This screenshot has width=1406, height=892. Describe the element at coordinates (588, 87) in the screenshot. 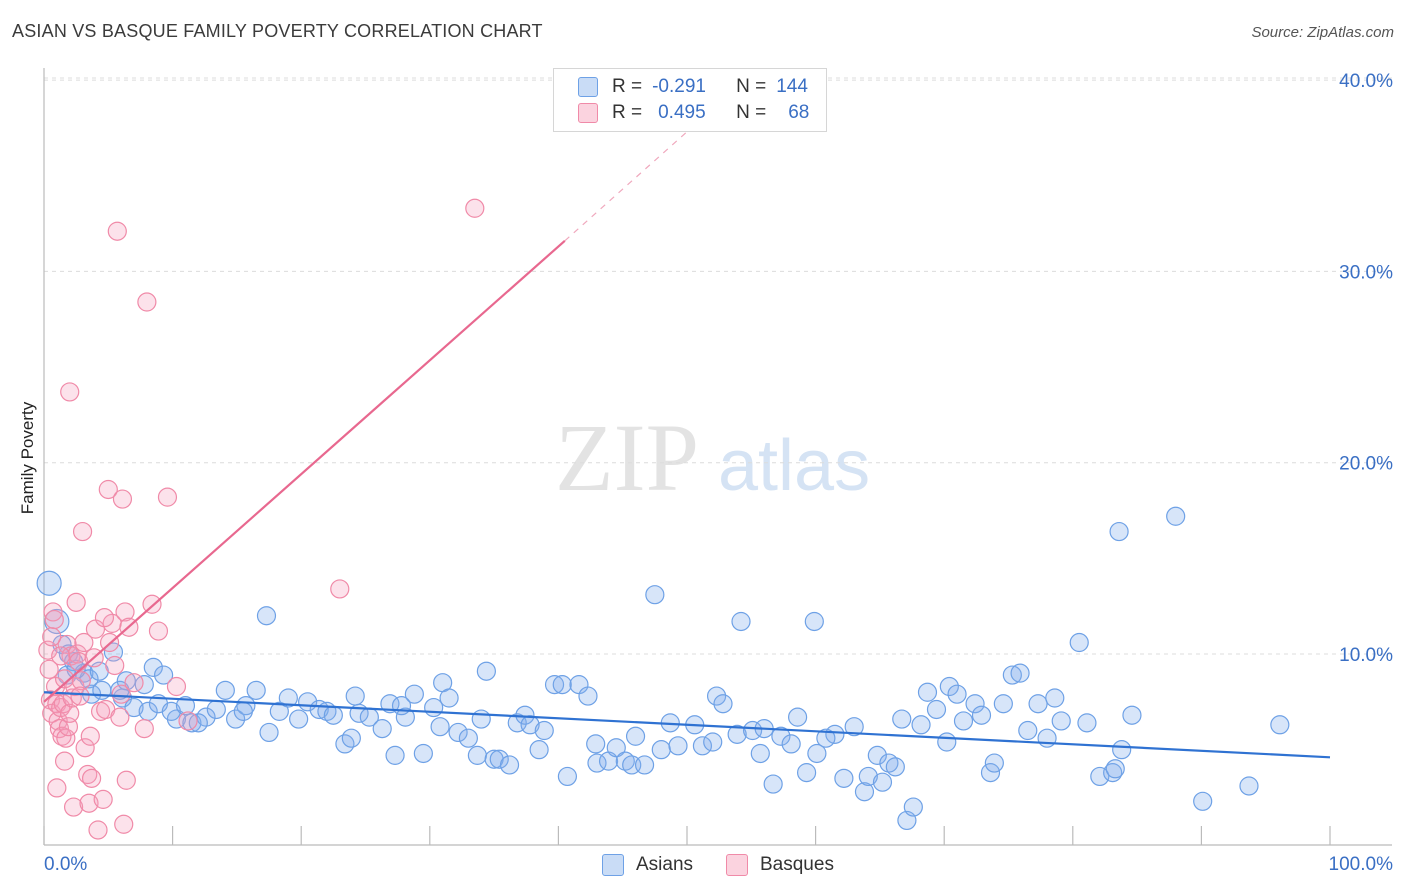

I see `asians-swatch` at that location.